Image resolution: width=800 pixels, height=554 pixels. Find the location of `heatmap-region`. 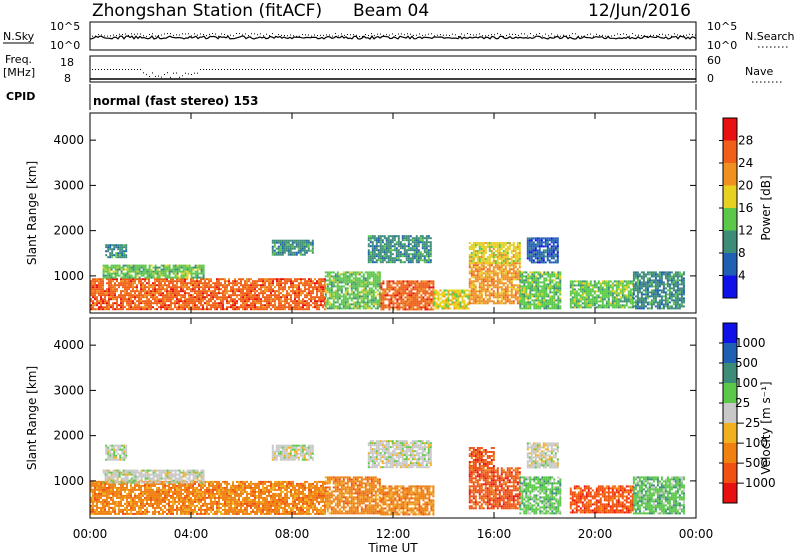

heatmap-region is located at coordinates (601, 294).